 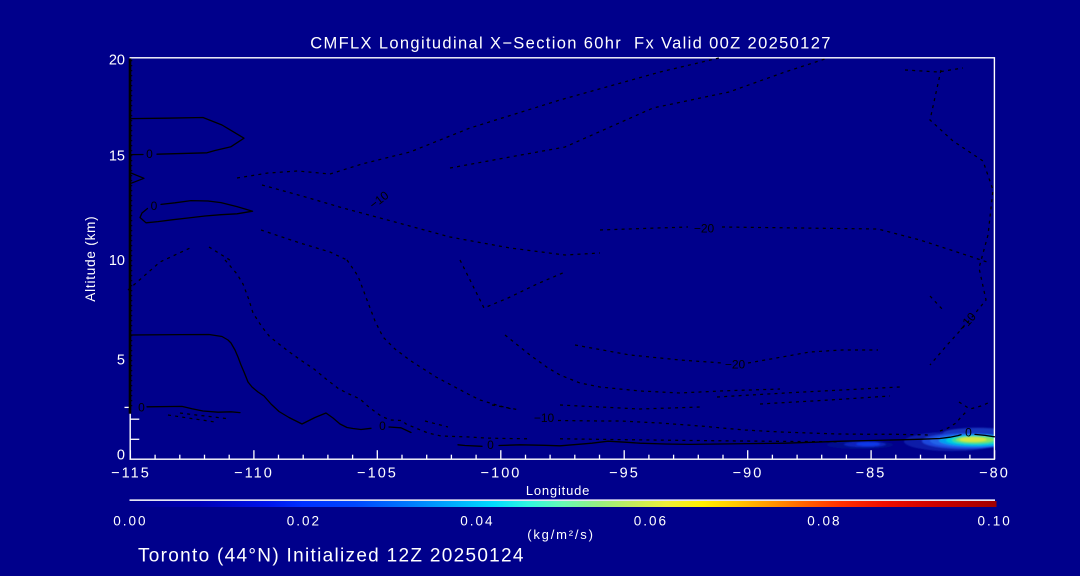 I want to click on svg-text: 0.04, so click(x=477, y=521).